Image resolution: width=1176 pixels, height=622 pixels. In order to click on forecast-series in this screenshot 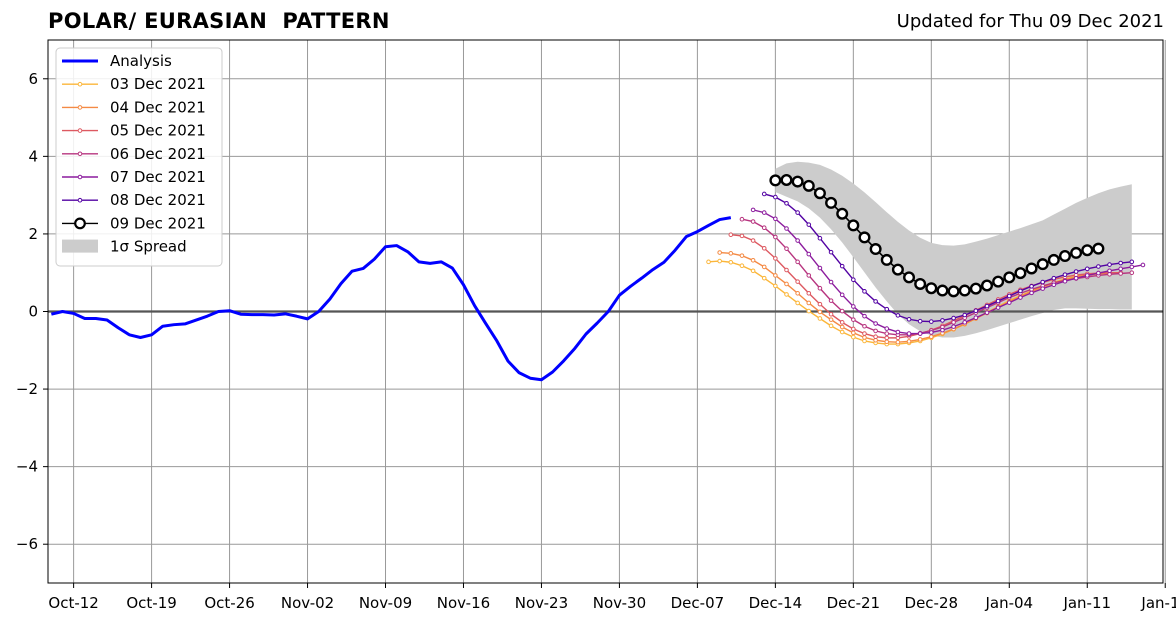, I will do `click(948, 257)`.